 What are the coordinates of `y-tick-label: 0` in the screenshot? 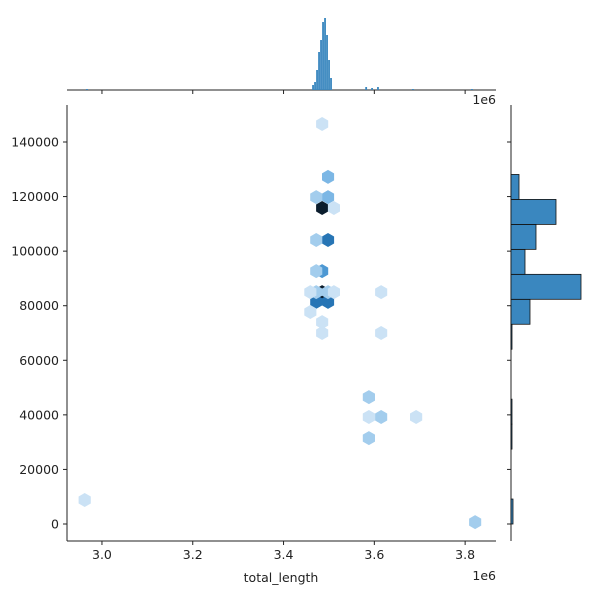 It's located at (55, 524).